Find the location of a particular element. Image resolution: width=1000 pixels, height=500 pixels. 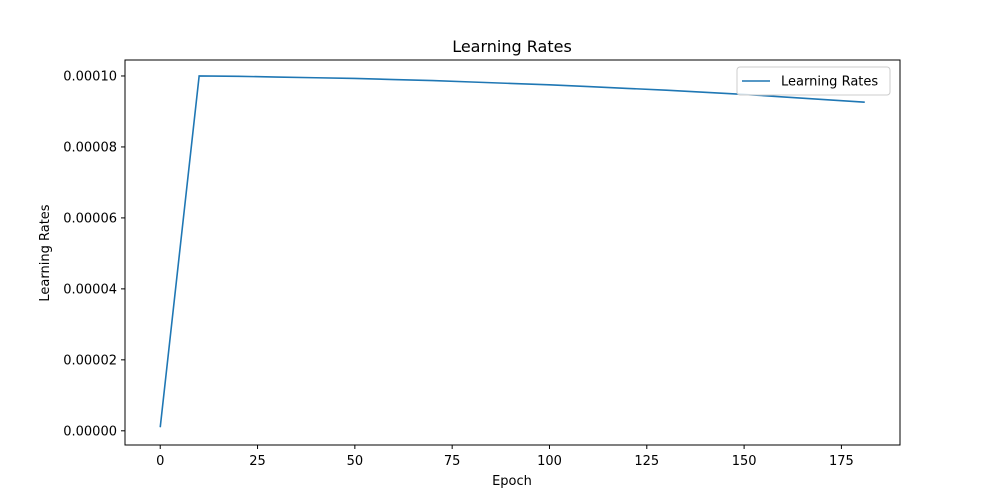

x-tick-label-0: 0 is located at coordinates (160, 461).